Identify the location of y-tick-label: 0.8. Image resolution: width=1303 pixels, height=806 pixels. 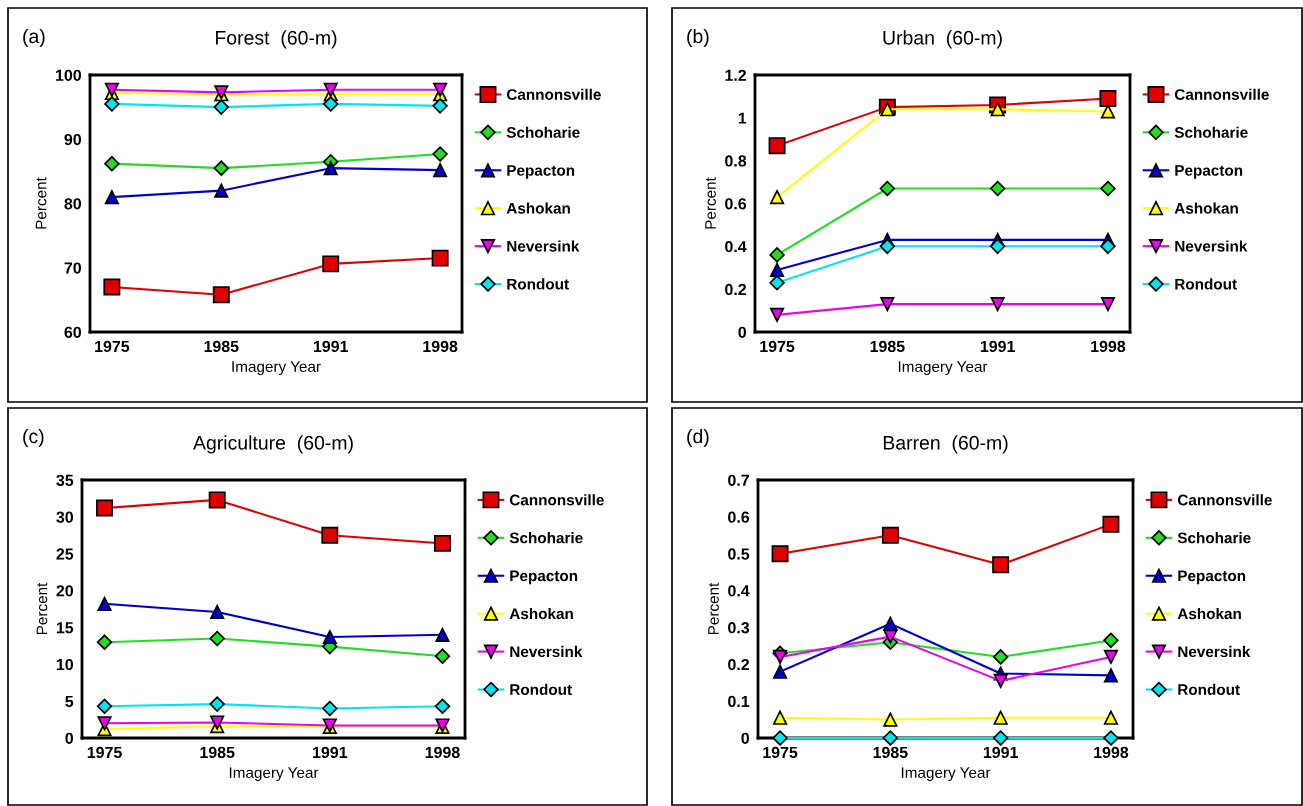
(736, 161).